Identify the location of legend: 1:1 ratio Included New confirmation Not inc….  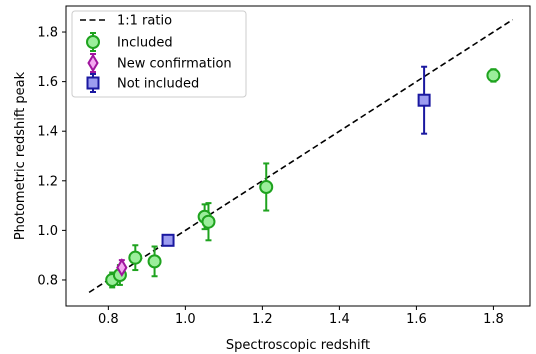
(159, 54).